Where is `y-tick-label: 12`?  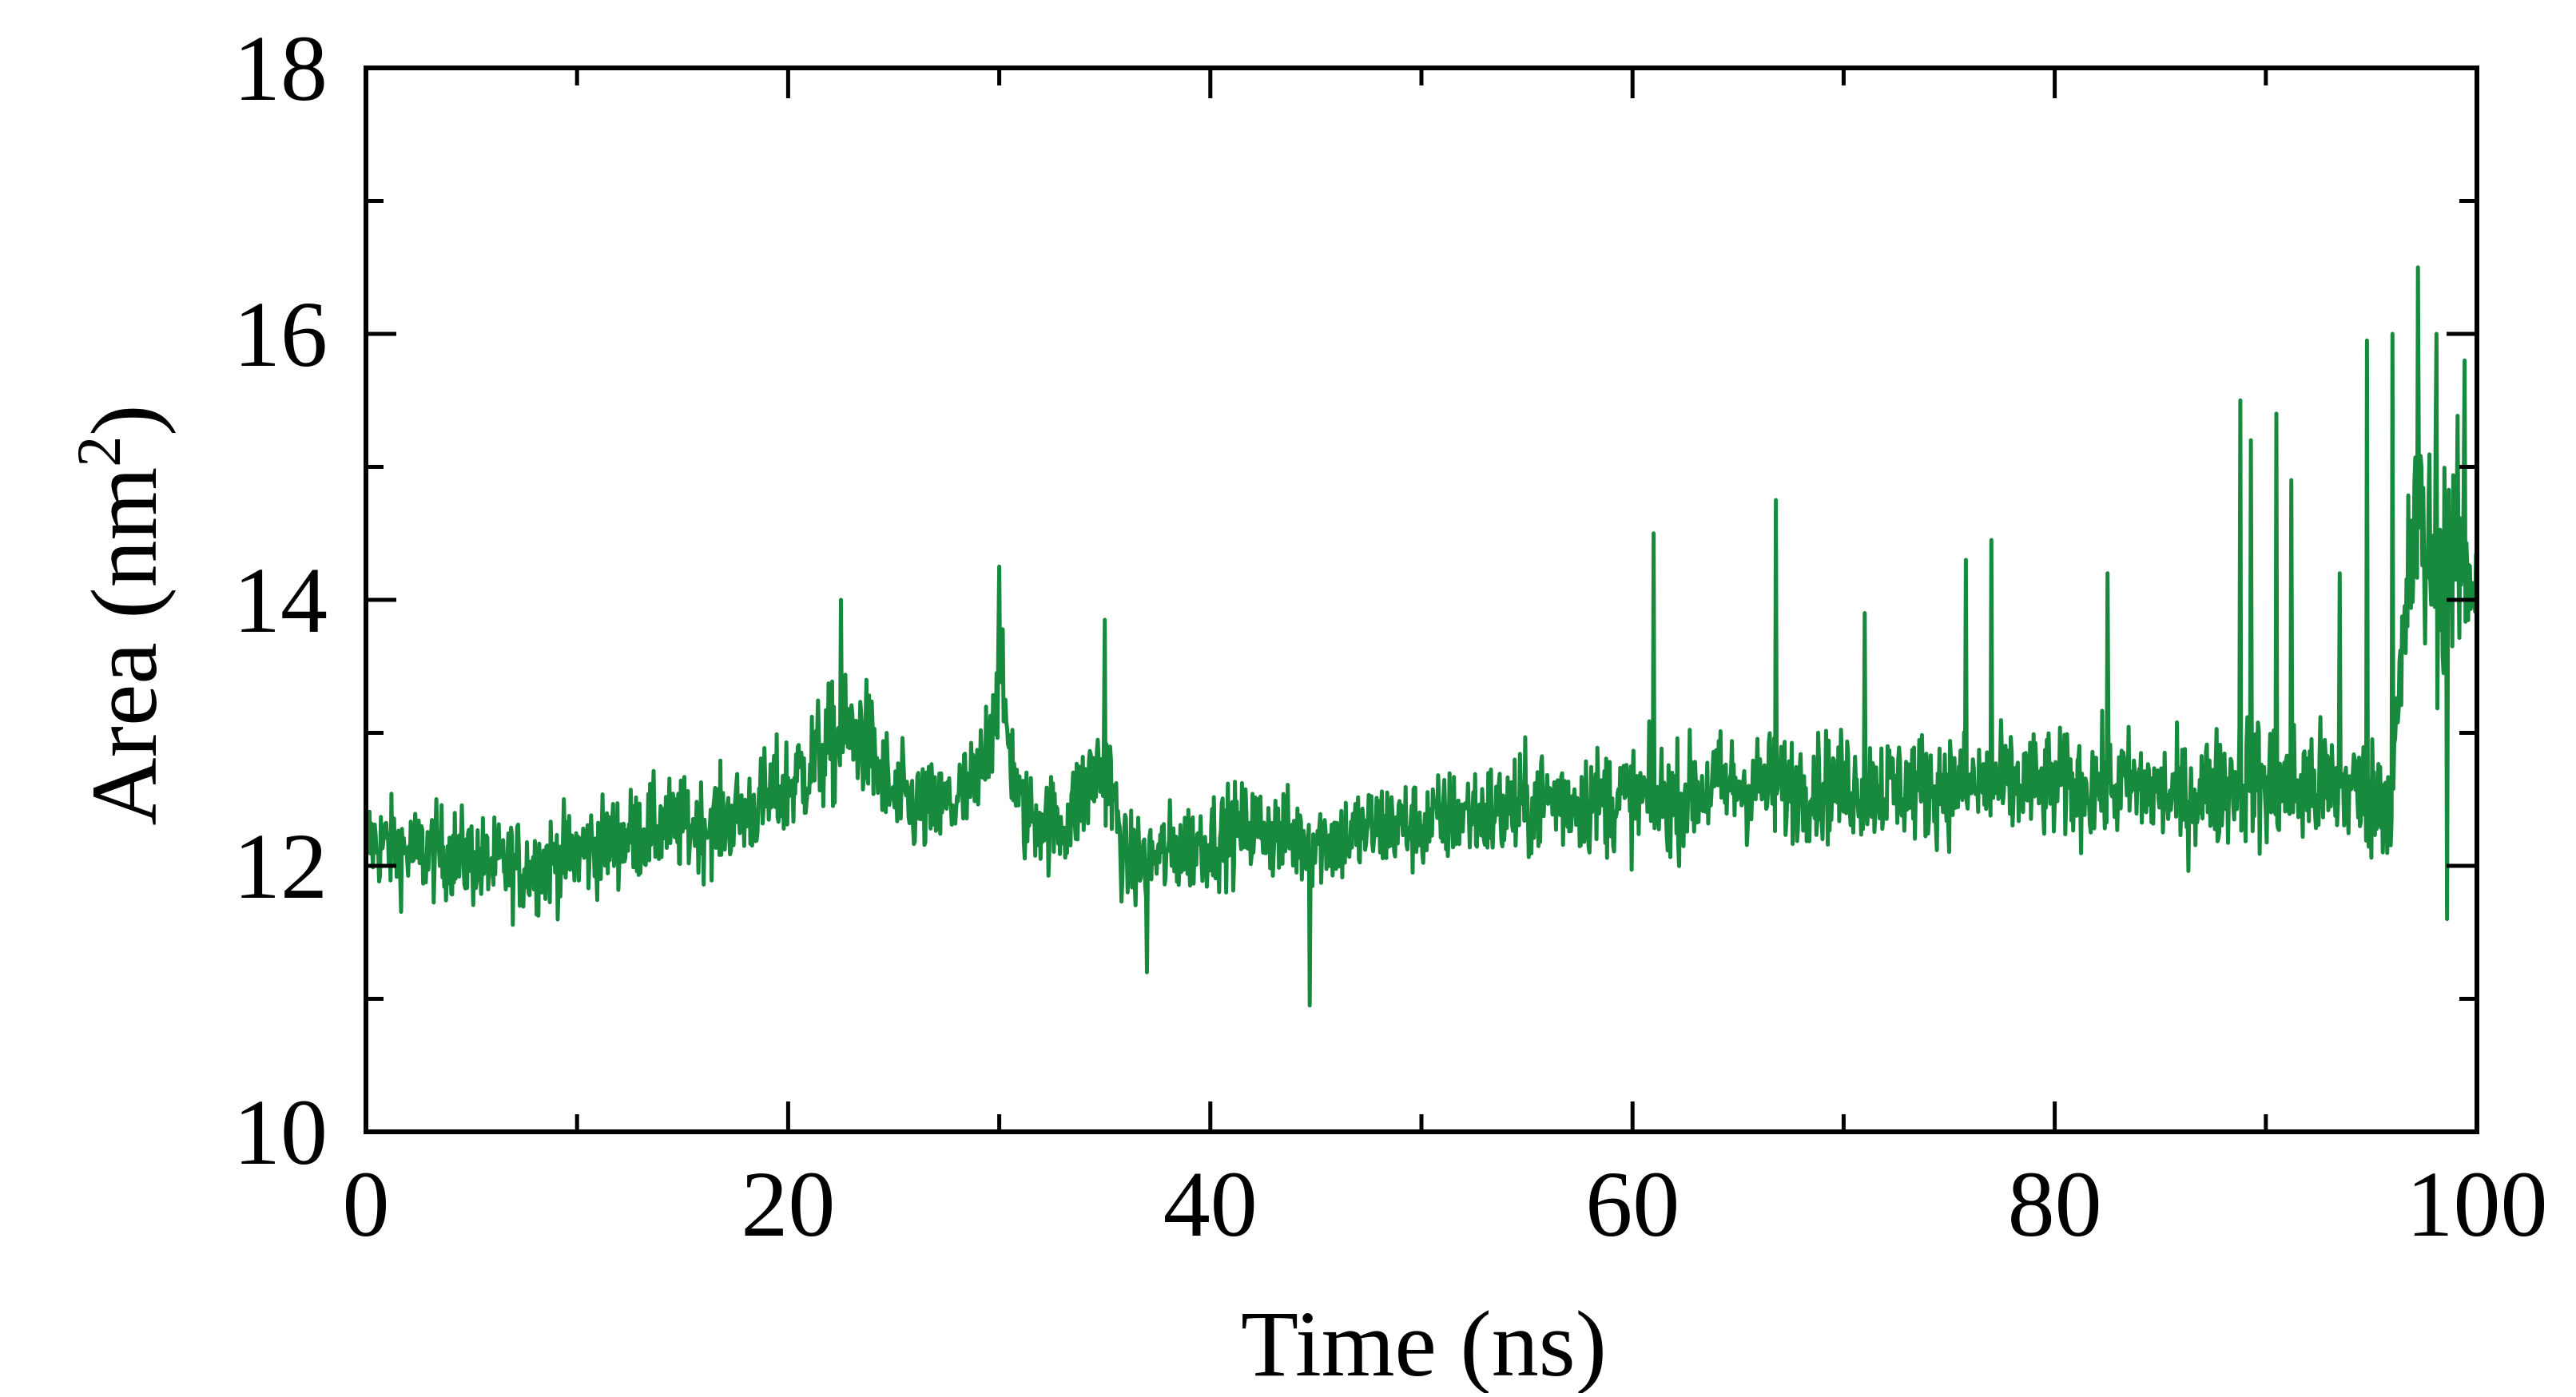 y-tick-label: 12 is located at coordinates (280, 866).